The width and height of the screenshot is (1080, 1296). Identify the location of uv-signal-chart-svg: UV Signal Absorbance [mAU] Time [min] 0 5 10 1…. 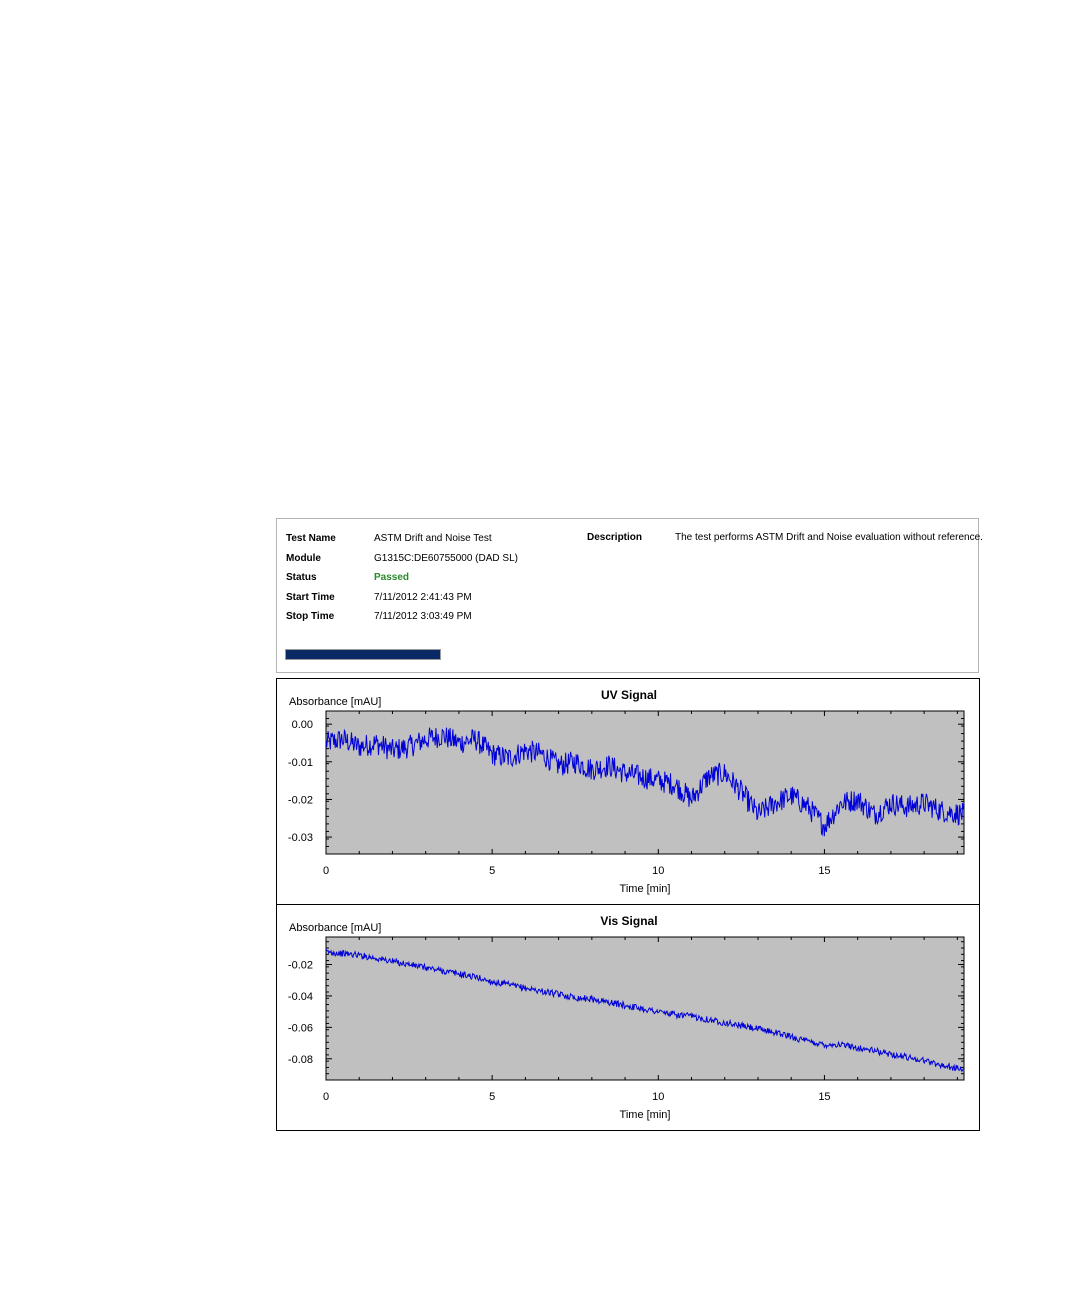
(626, 791).